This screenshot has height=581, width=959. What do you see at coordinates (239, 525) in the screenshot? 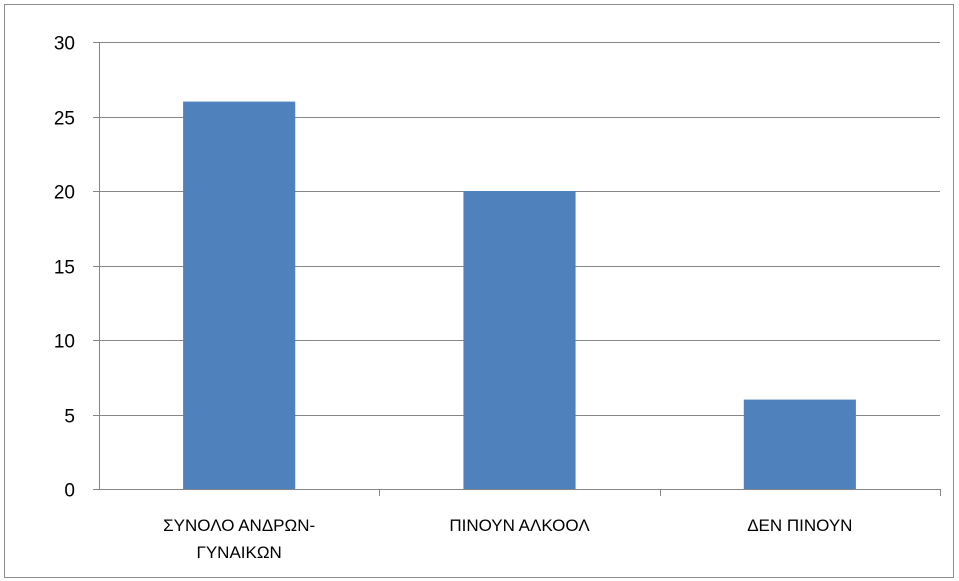
I see `category-label-0-line-0: ΣΥΝΟΛΟ ΑΝΔΡΩΝ-` at bounding box center [239, 525].